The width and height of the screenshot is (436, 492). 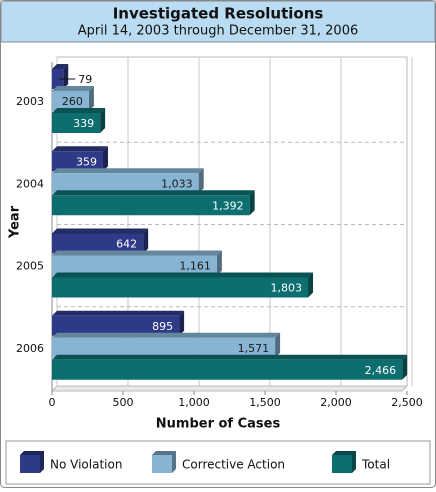 What do you see at coordinates (336, 402) in the screenshot?
I see `x-tick-label: 2,000` at bounding box center [336, 402].